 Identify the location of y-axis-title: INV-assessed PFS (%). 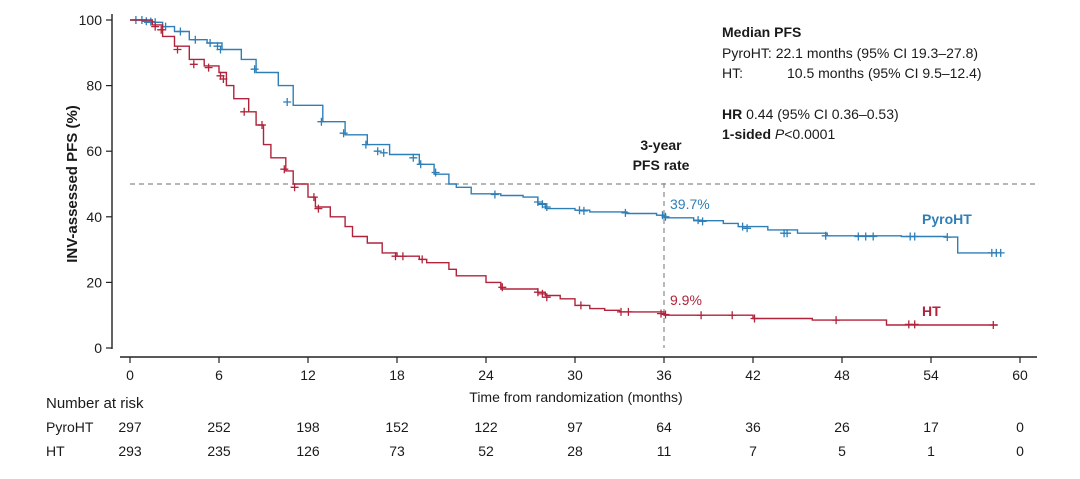
(72, 184).